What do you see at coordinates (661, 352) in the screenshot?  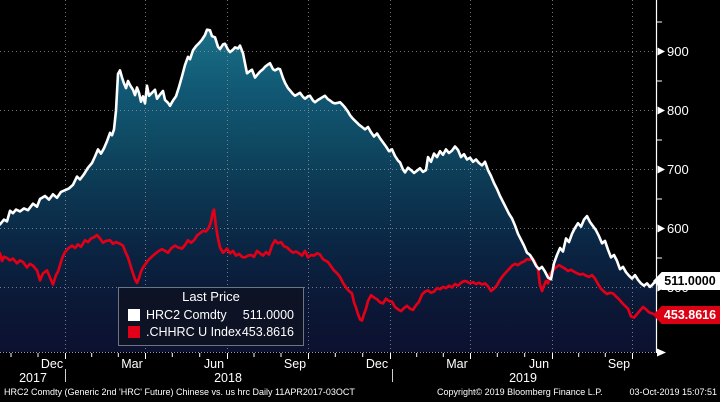 I see `x-axis-arrow-icon` at bounding box center [661, 352].